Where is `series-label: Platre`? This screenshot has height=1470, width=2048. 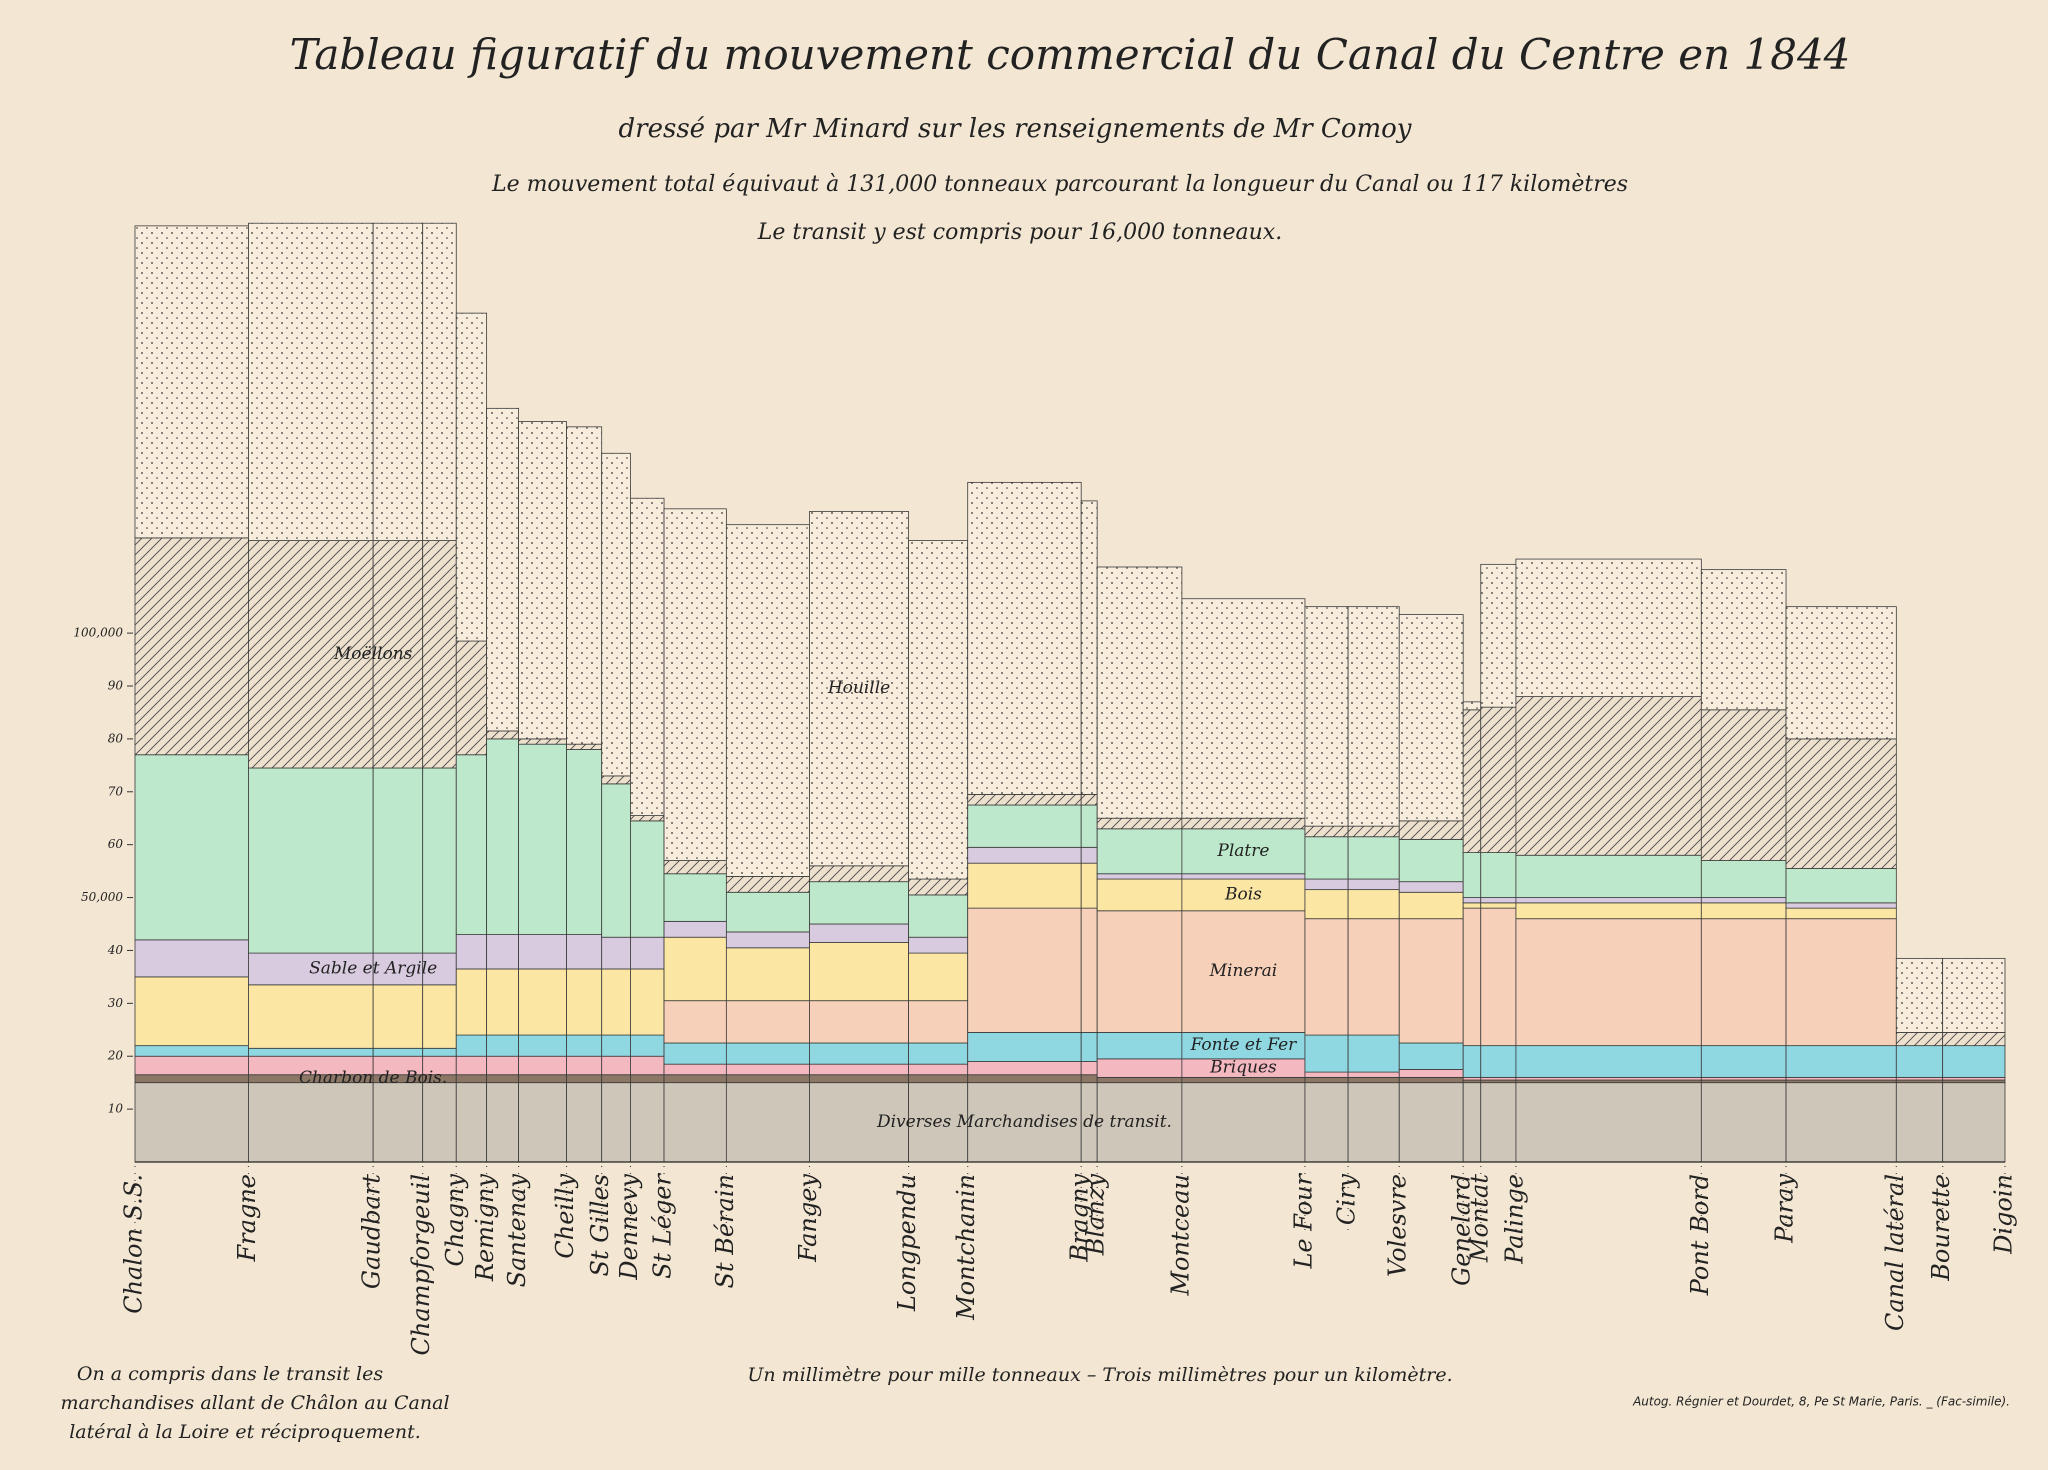
series-label: Platre is located at coordinates (1242, 851).